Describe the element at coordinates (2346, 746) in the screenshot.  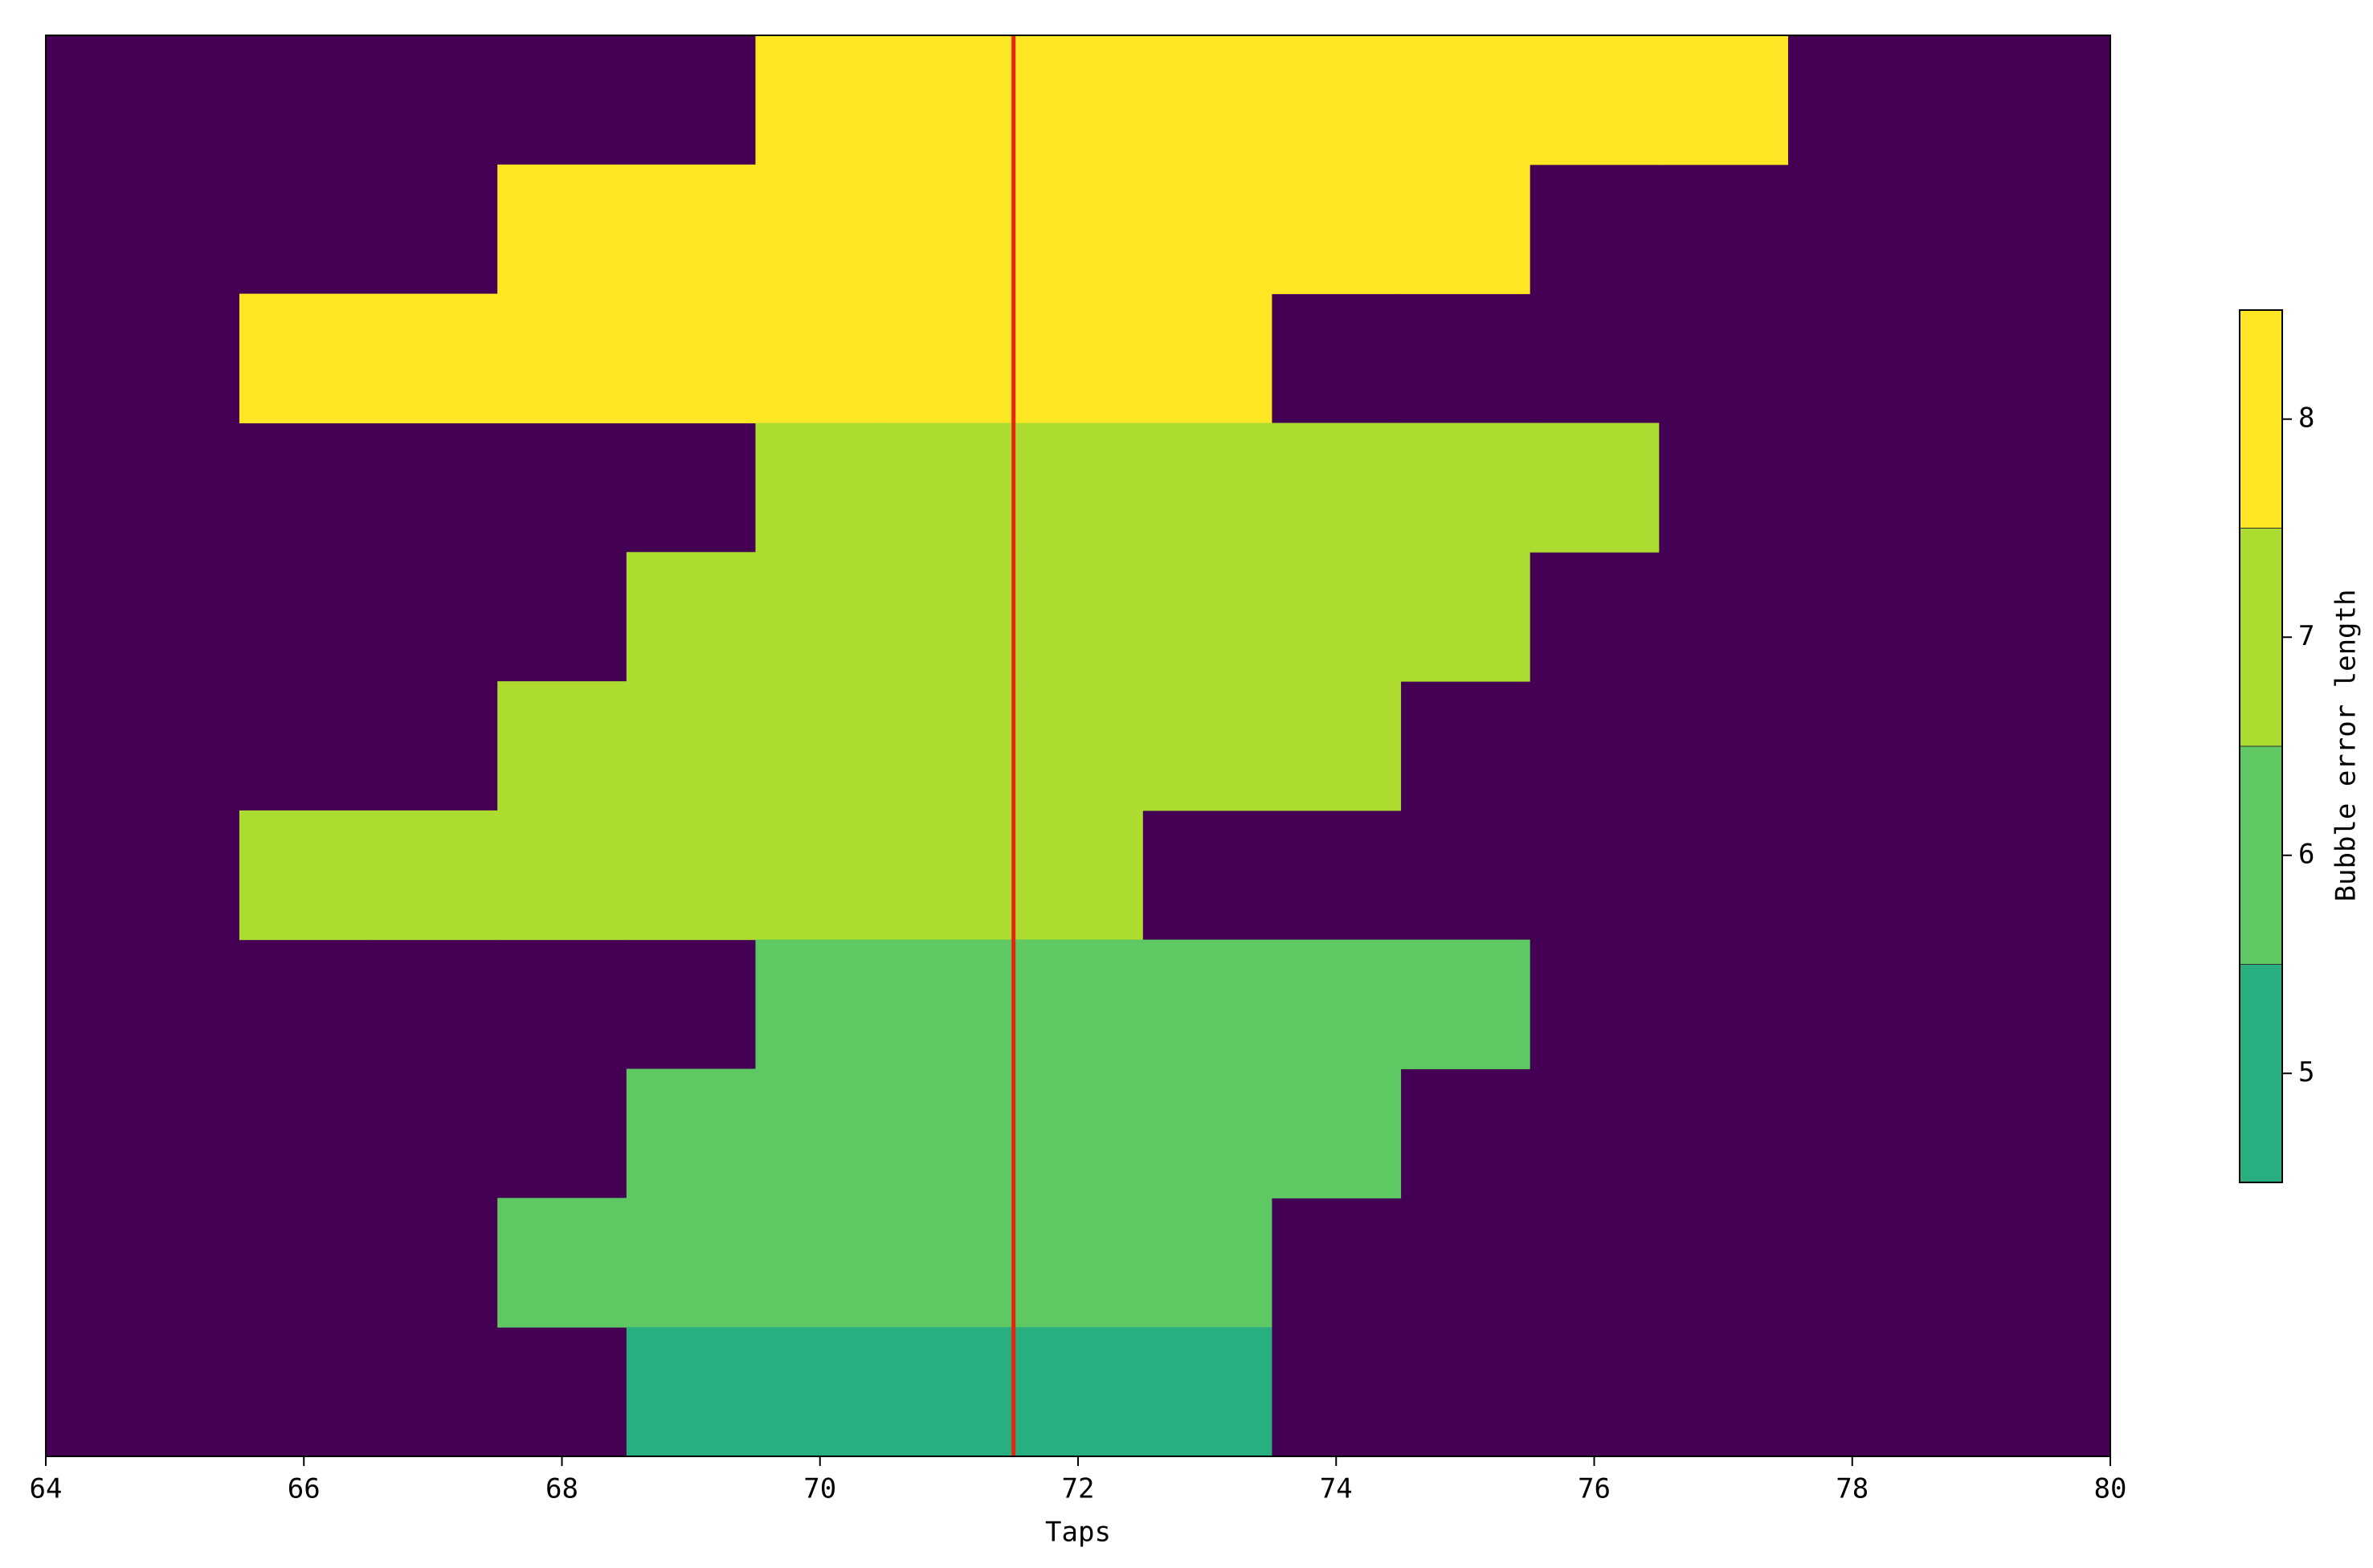
I see `colorbar-label: Bubble error length` at that location.